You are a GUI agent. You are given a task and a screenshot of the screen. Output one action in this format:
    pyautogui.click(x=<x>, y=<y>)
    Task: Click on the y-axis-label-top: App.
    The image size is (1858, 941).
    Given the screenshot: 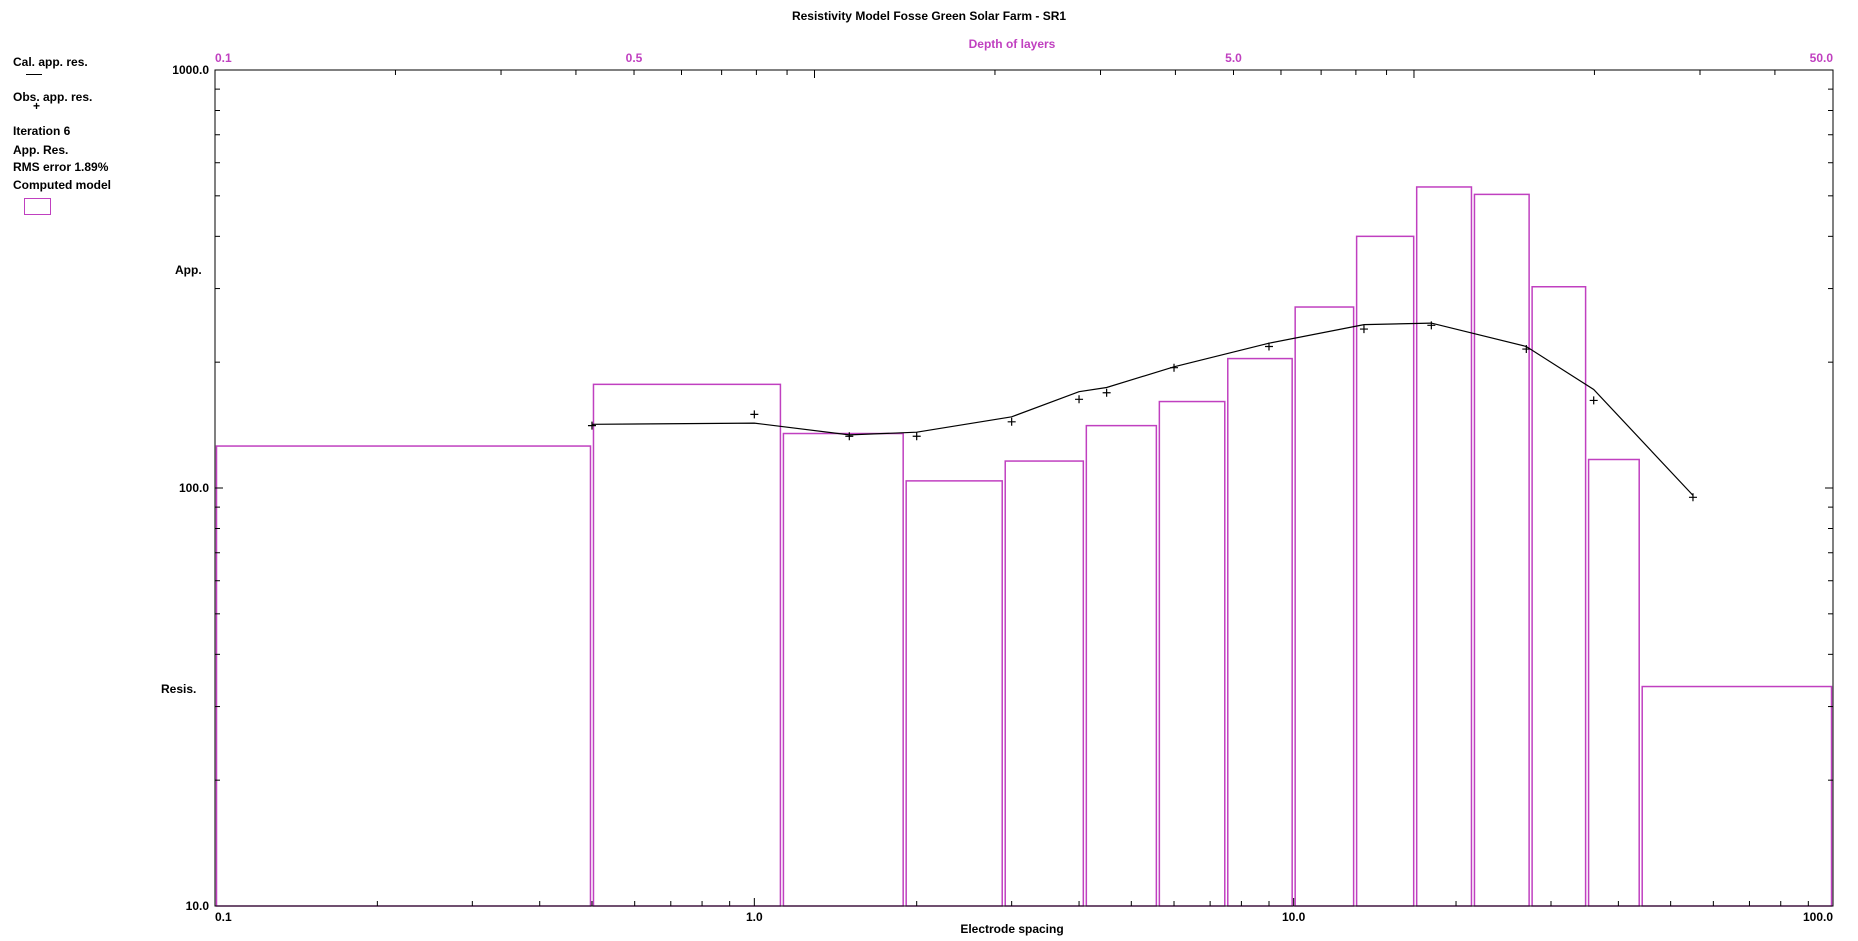 What is the action you would take?
    pyautogui.click(x=188, y=270)
    